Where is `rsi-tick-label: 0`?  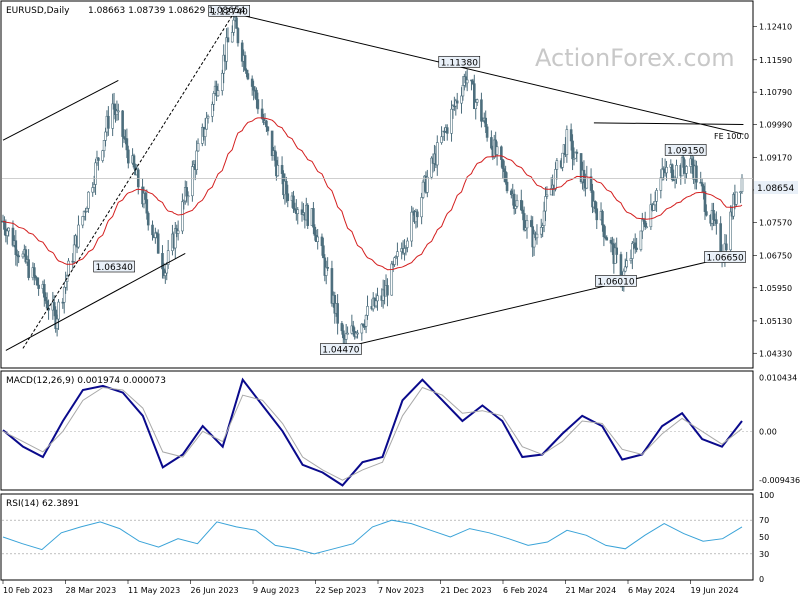
rsi-tick-label: 0 is located at coordinates (761, 579).